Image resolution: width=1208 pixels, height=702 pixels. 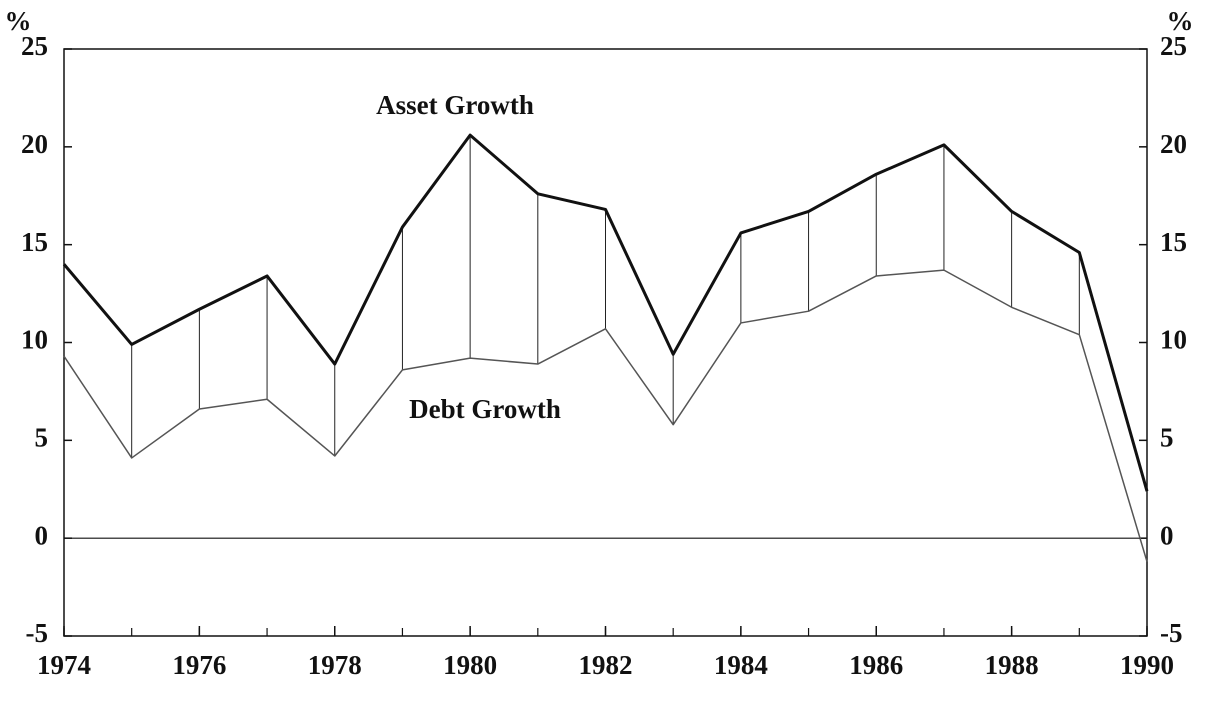 What do you see at coordinates (876, 665) in the screenshot?
I see `x-tick-label: 1986` at bounding box center [876, 665].